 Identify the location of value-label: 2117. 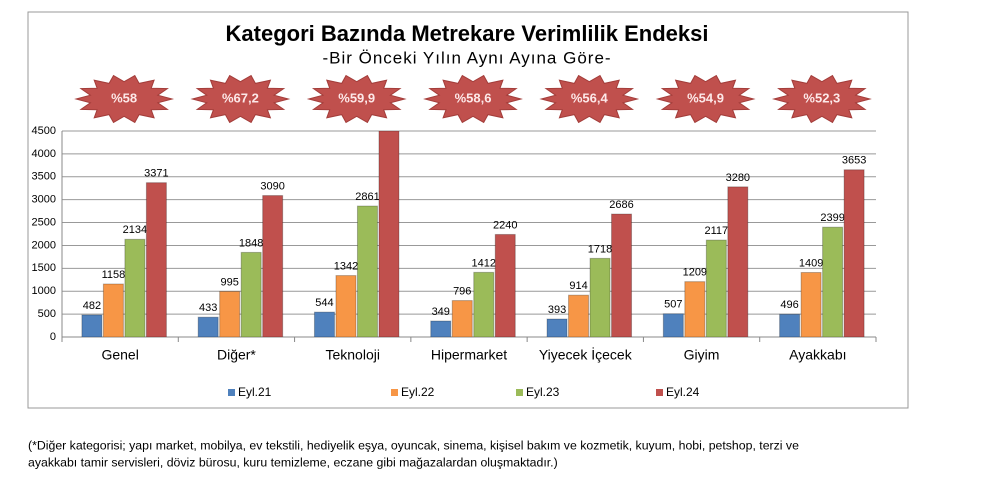
(716, 231).